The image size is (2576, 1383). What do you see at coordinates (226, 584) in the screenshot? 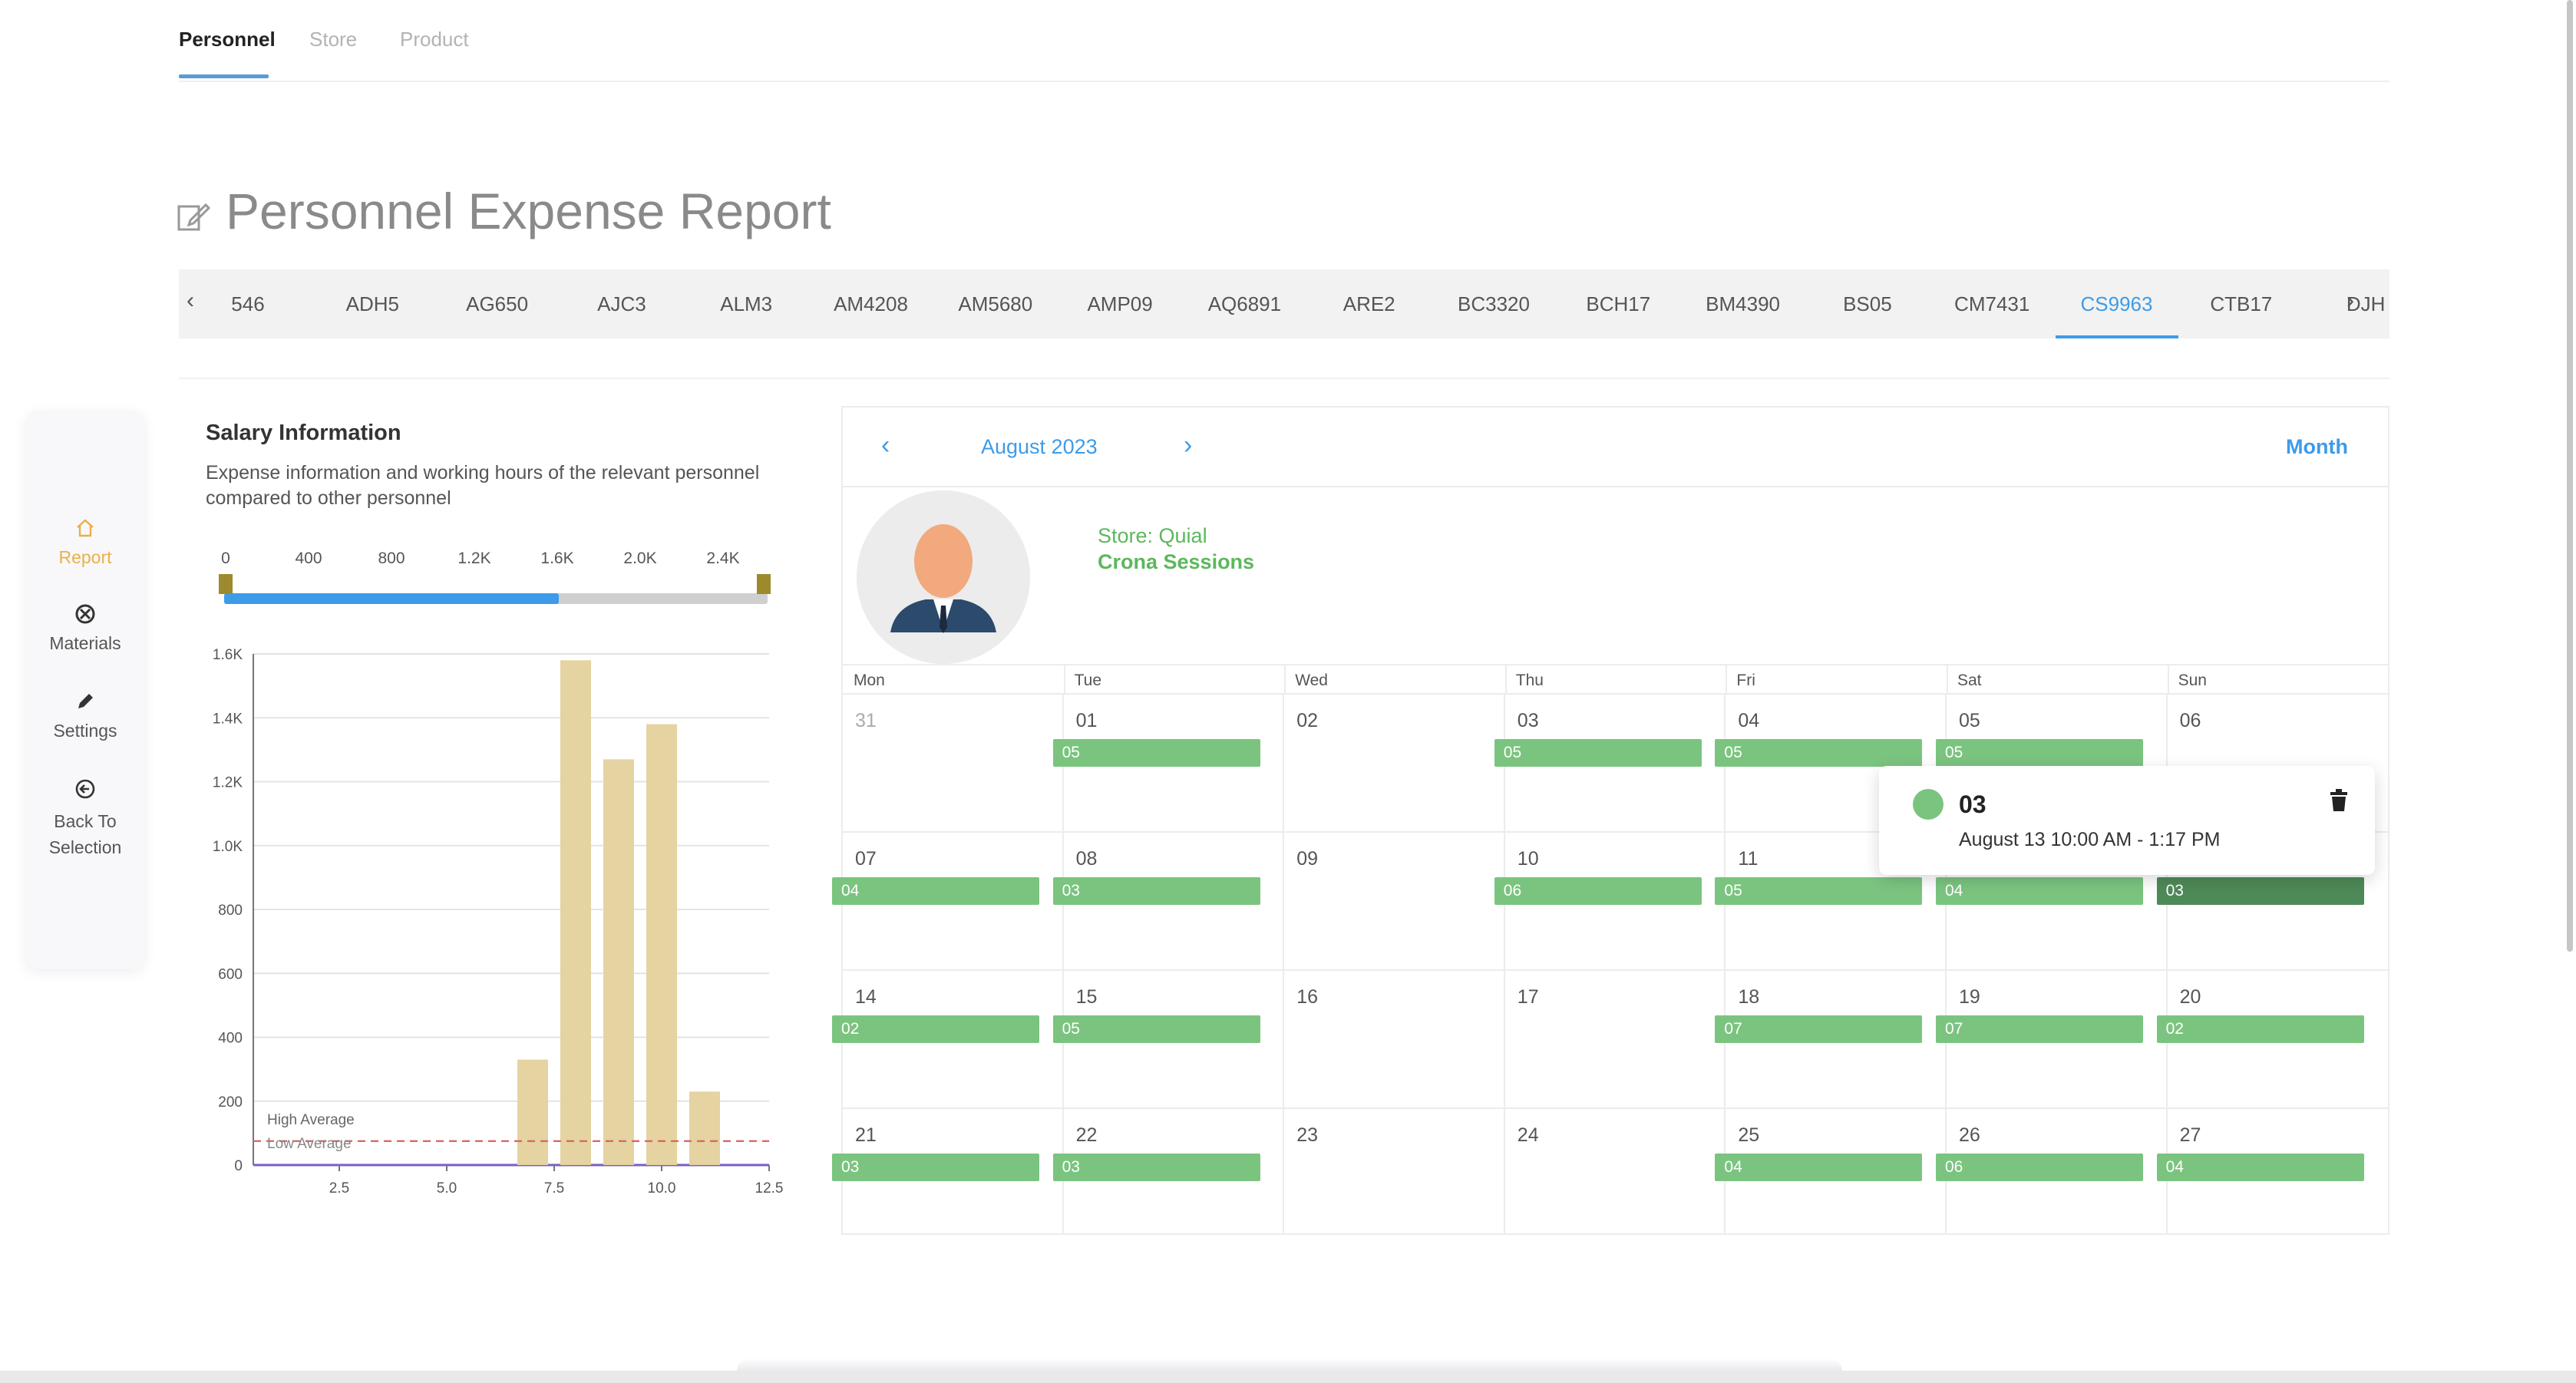
I see `slider-handle-min` at bounding box center [226, 584].